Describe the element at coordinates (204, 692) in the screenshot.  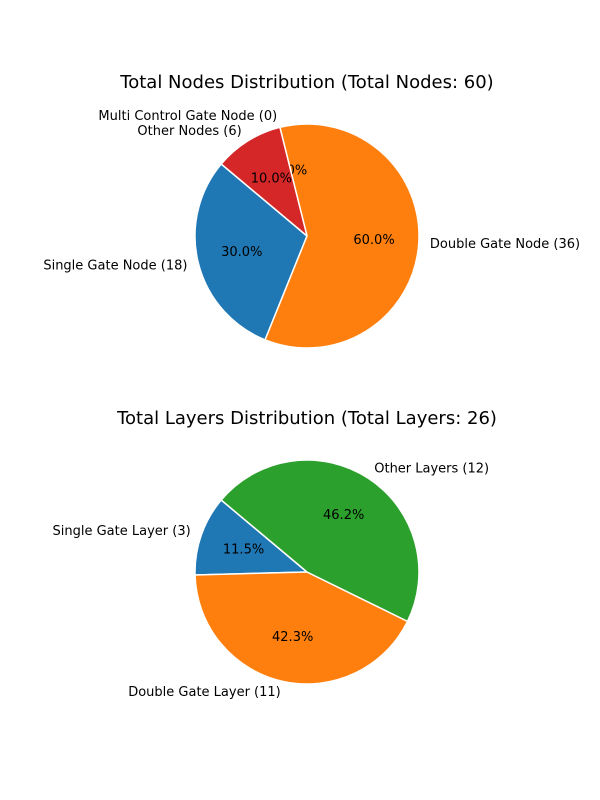
I see `slice-label-double-gate-layer: Double Gate Layer (11)` at that location.